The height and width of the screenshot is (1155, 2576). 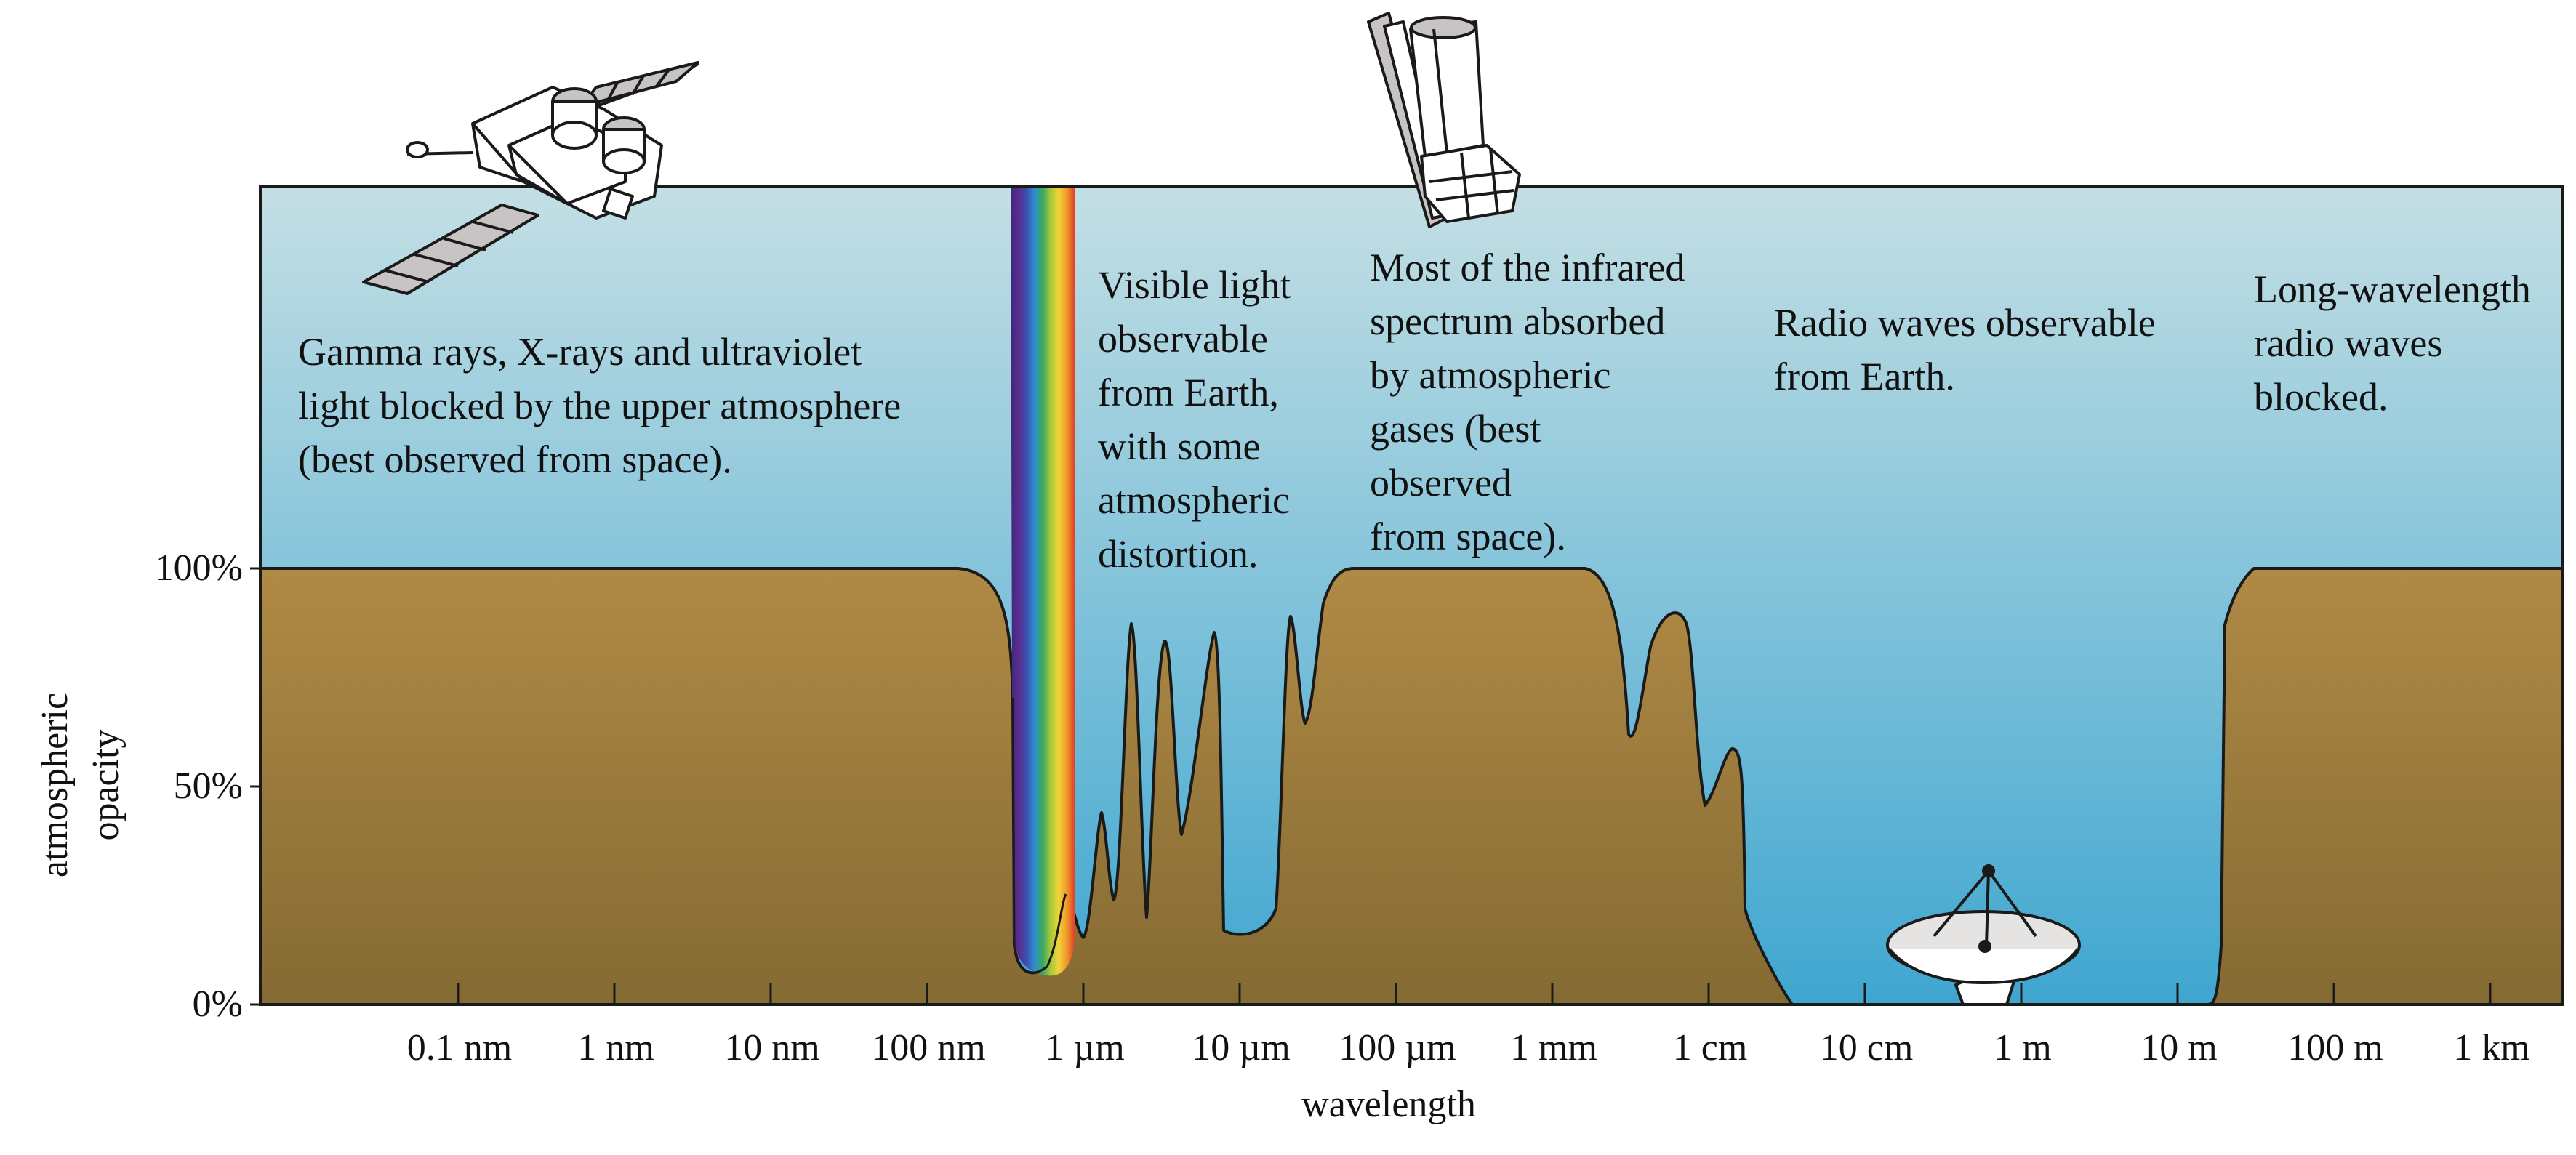 What do you see at coordinates (530, 178) in the screenshot?
I see `gamma-ray-space-observatory-icon` at bounding box center [530, 178].